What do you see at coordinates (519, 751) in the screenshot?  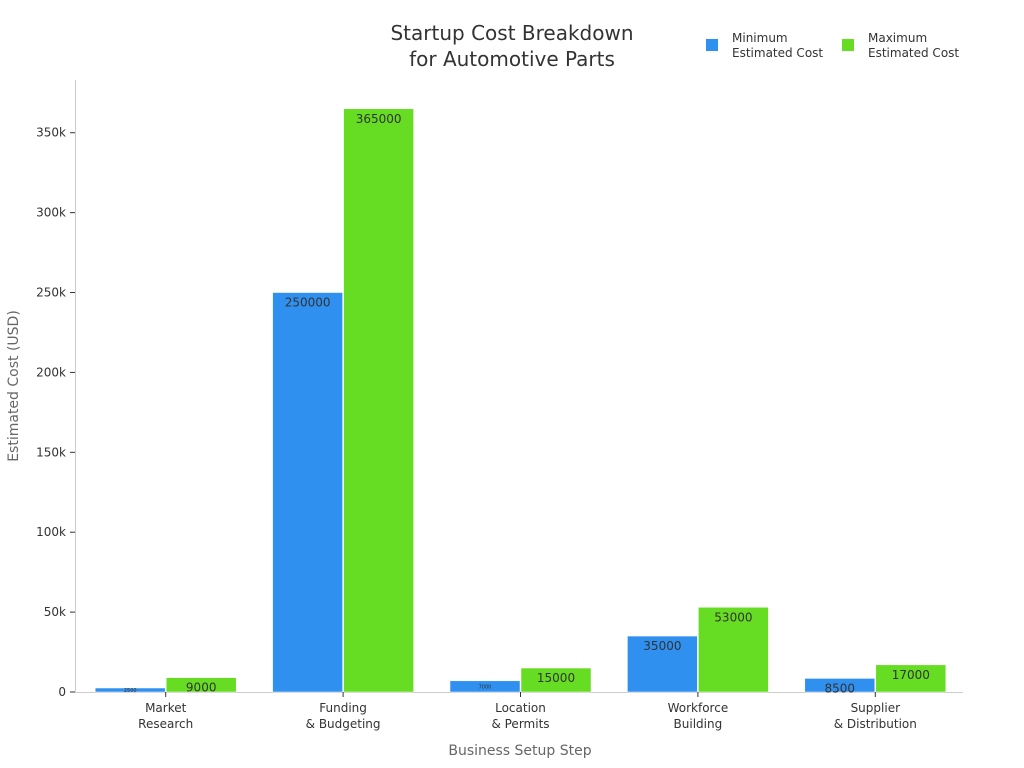 I see `x-axis-title: Business Setup Step` at bounding box center [519, 751].